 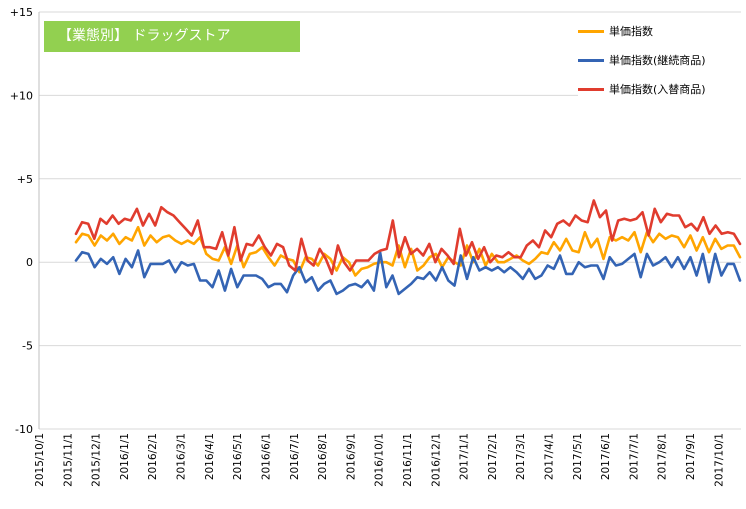 What do you see at coordinates (68, 460) in the screenshot?
I see `x-tick-label: 2015/11/1` at bounding box center [68, 460].